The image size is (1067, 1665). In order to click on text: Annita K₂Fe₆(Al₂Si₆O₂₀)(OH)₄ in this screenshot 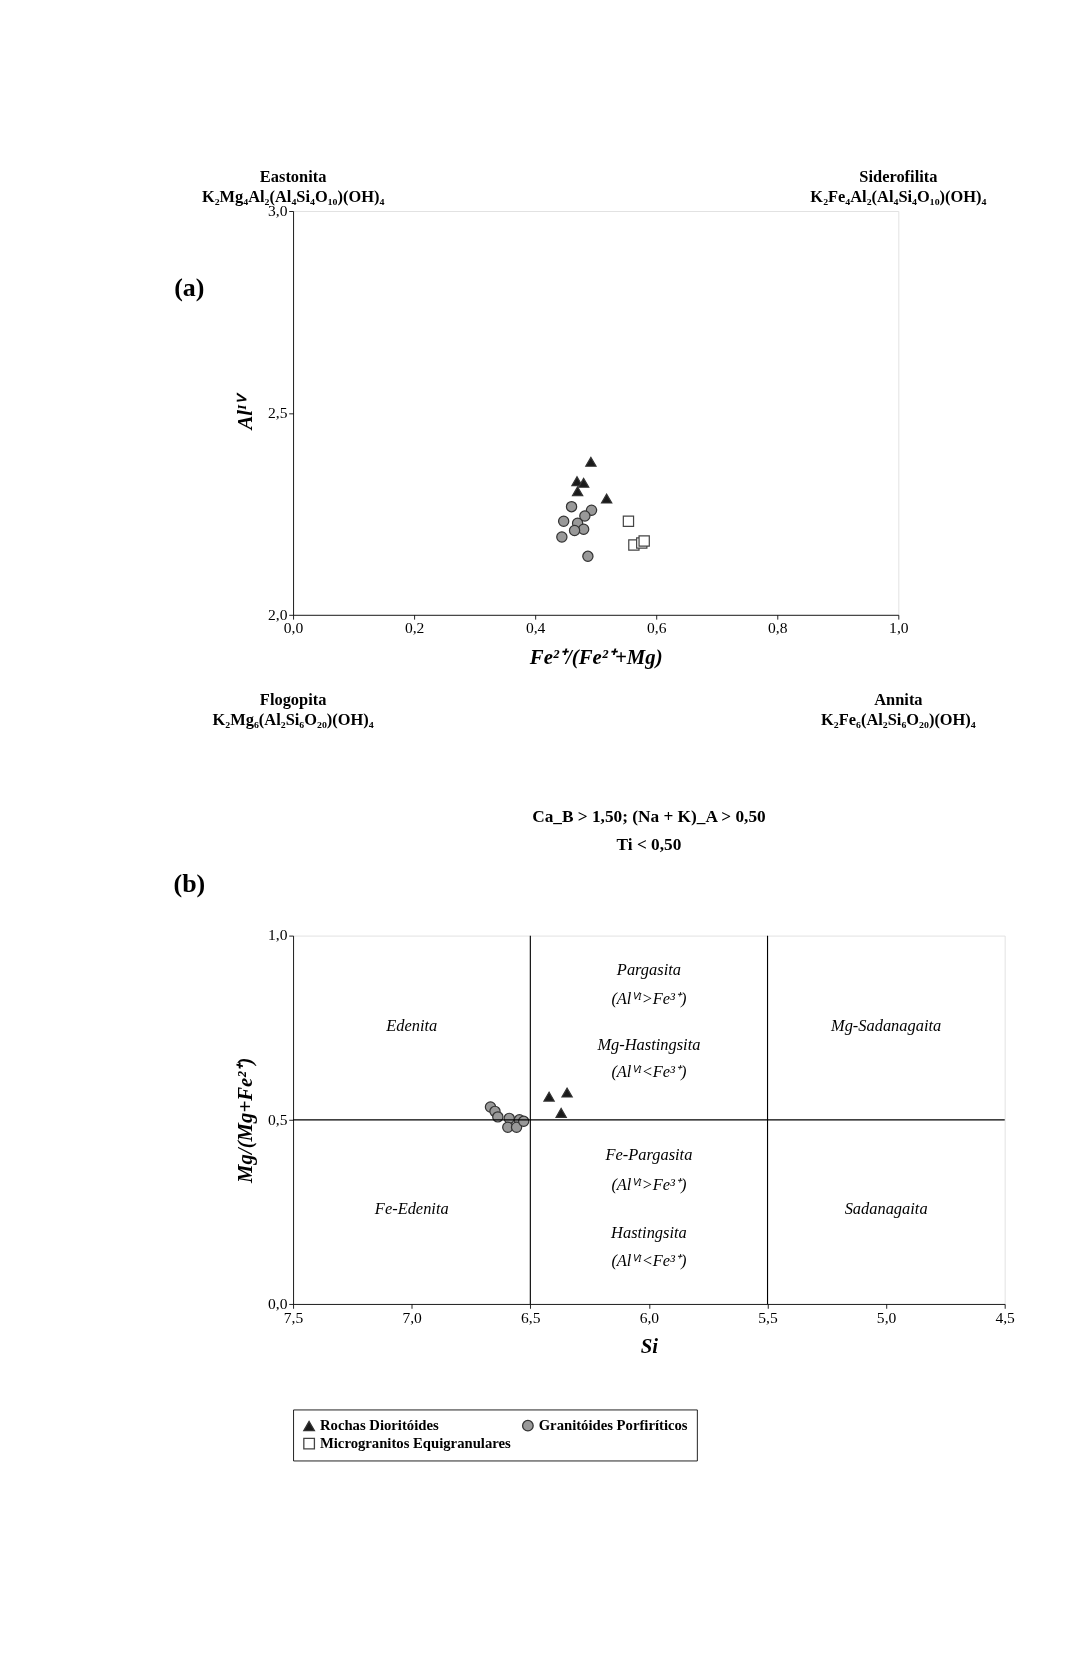, I will do `click(898, 709)`.